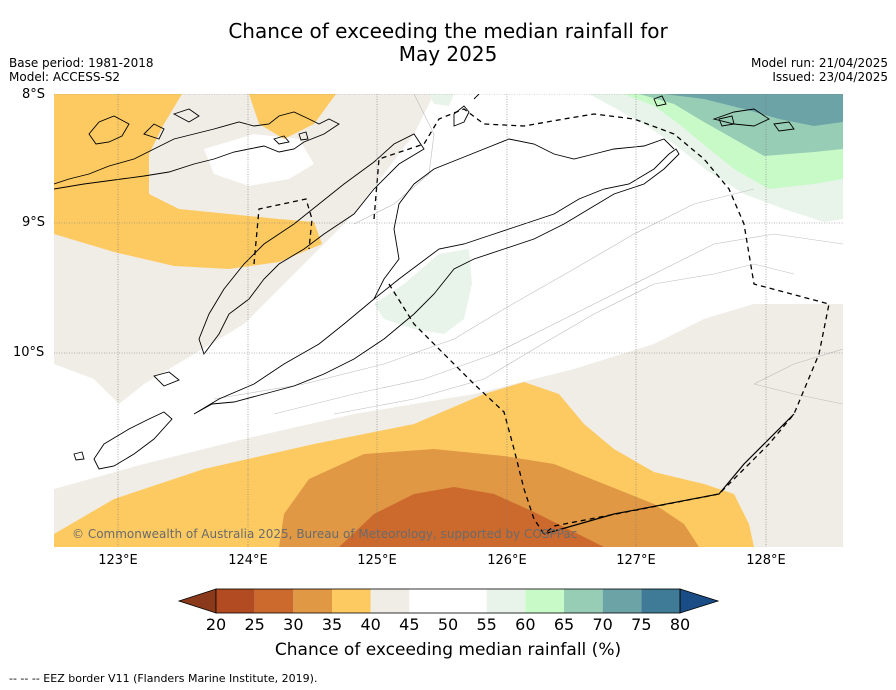 This screenshot has width=896, height=690. What do you see at coordinates (441, 100) in the screenshot?
I see `contour-55-60-n` at bounding box center [441, 100].